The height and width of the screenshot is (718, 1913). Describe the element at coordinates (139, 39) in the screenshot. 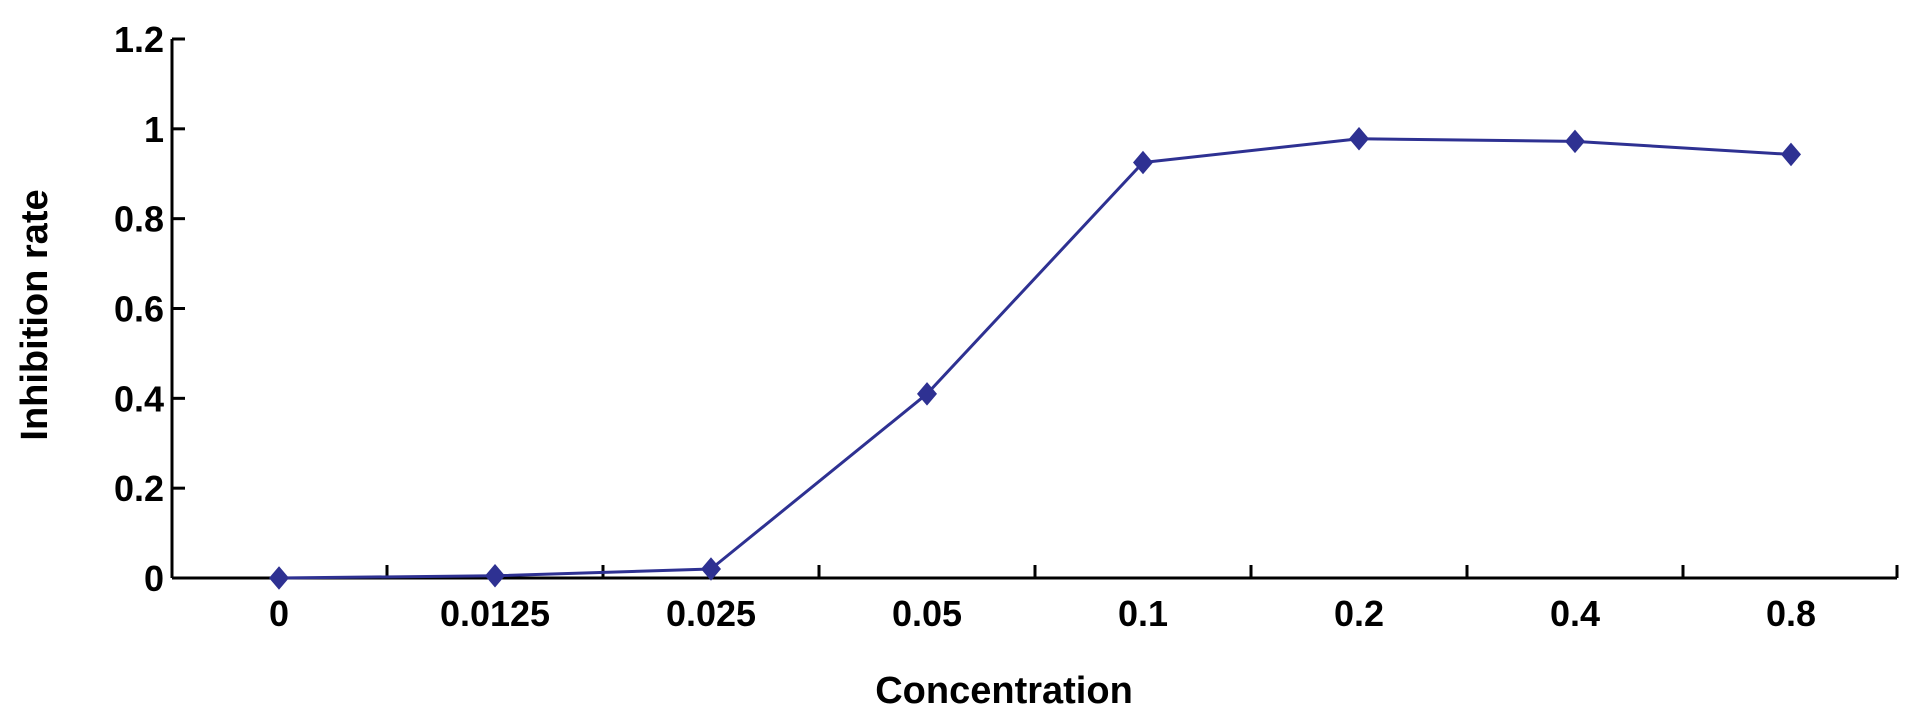

I see `y-tick-label: 1.2` at that location.